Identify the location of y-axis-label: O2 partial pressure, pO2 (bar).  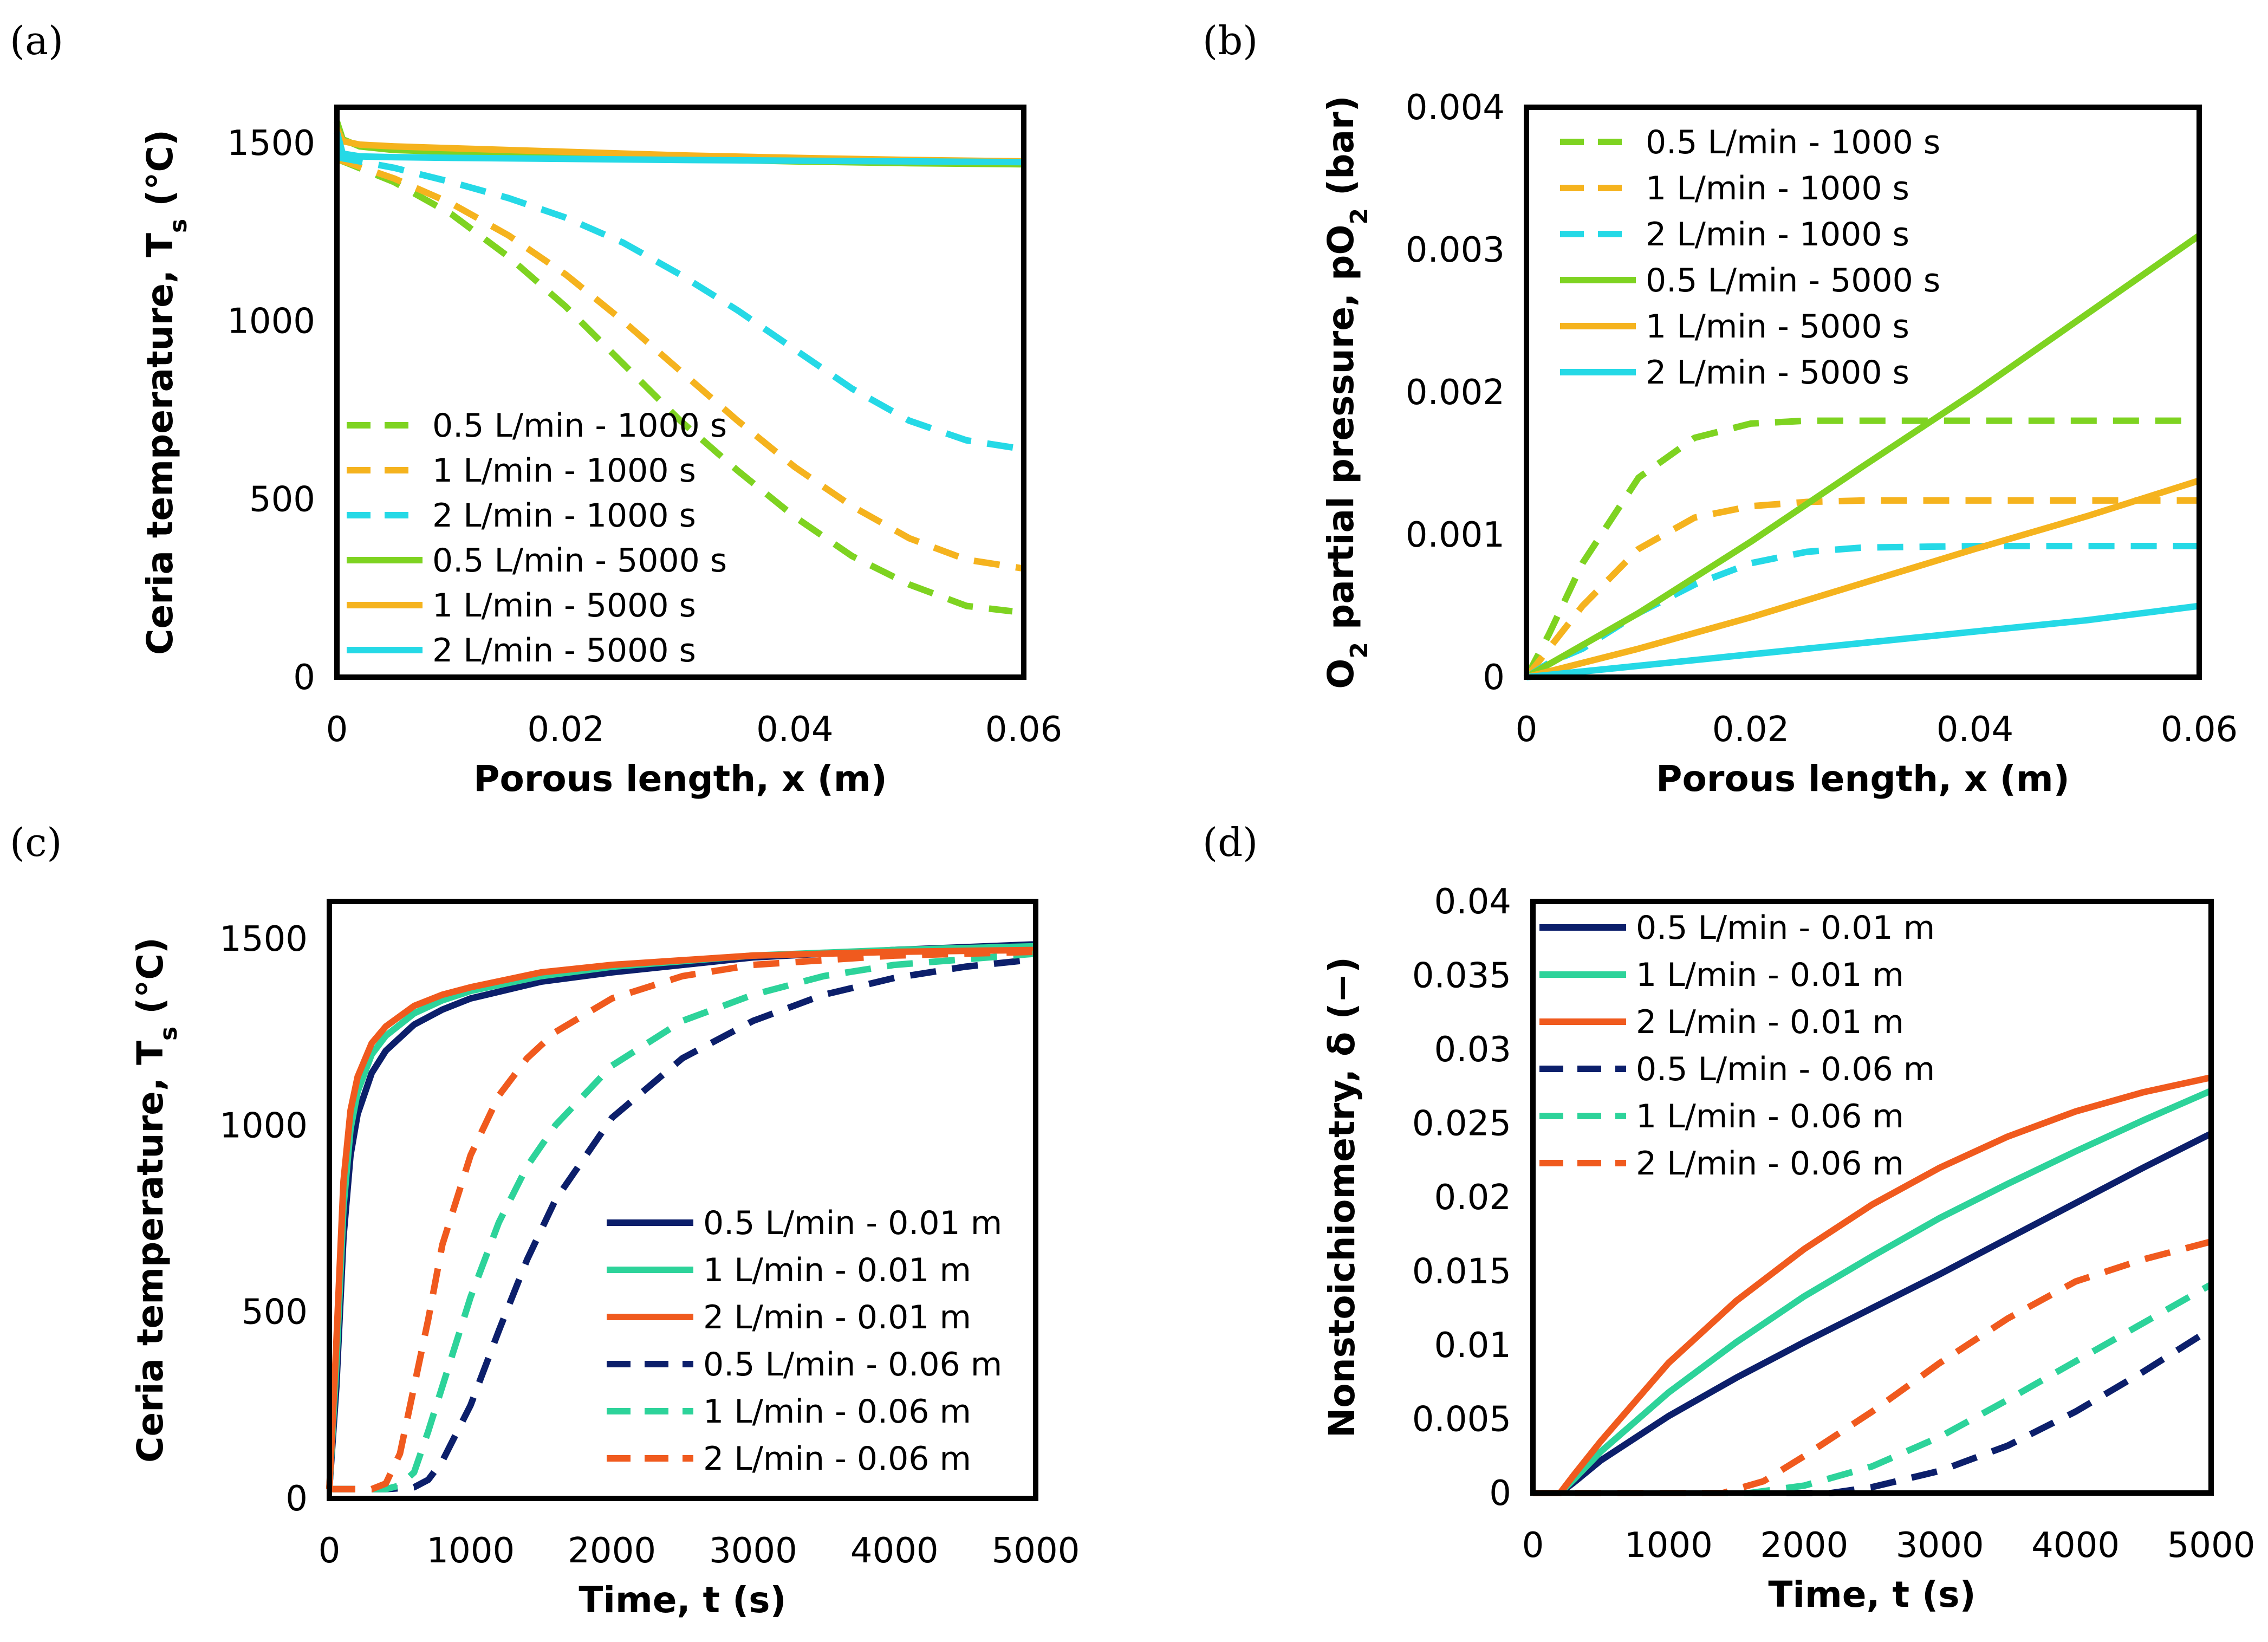
(1347, 392).